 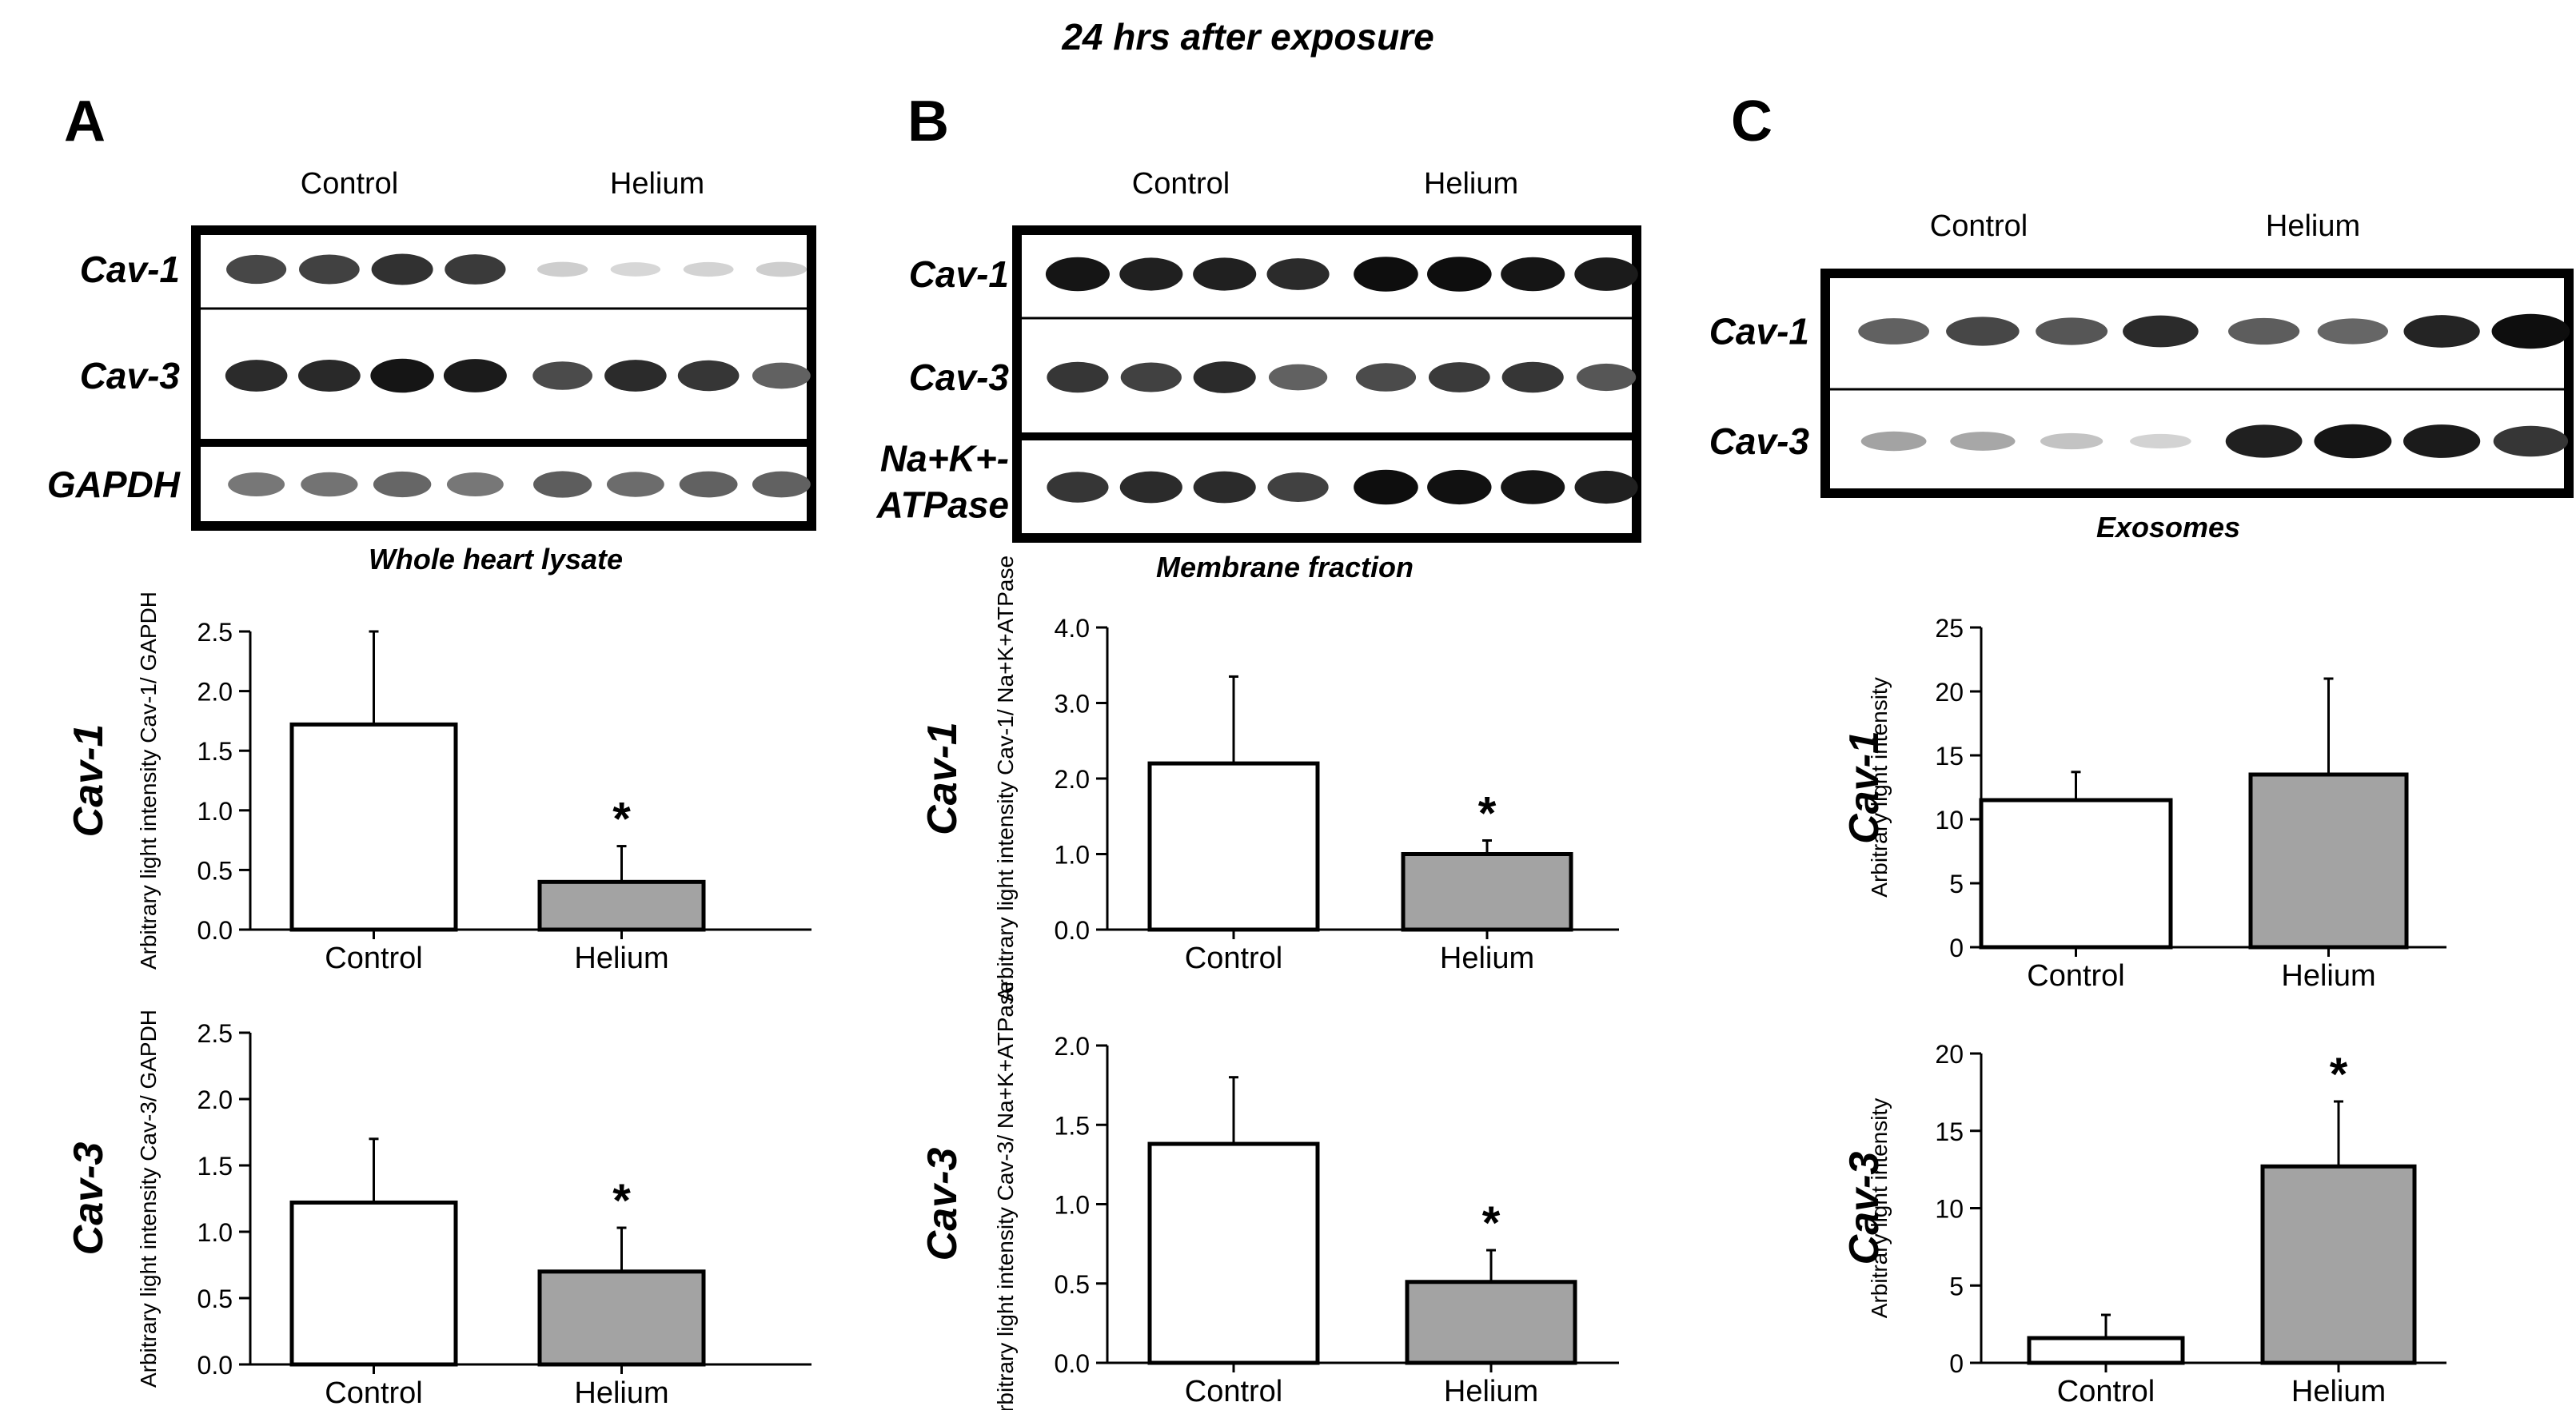 What do you see at coordinates (1880, 1208) in the screenshot?
I see `y-axis-label: Arbitrary light intensity` at bounding box center [1880, 1208].